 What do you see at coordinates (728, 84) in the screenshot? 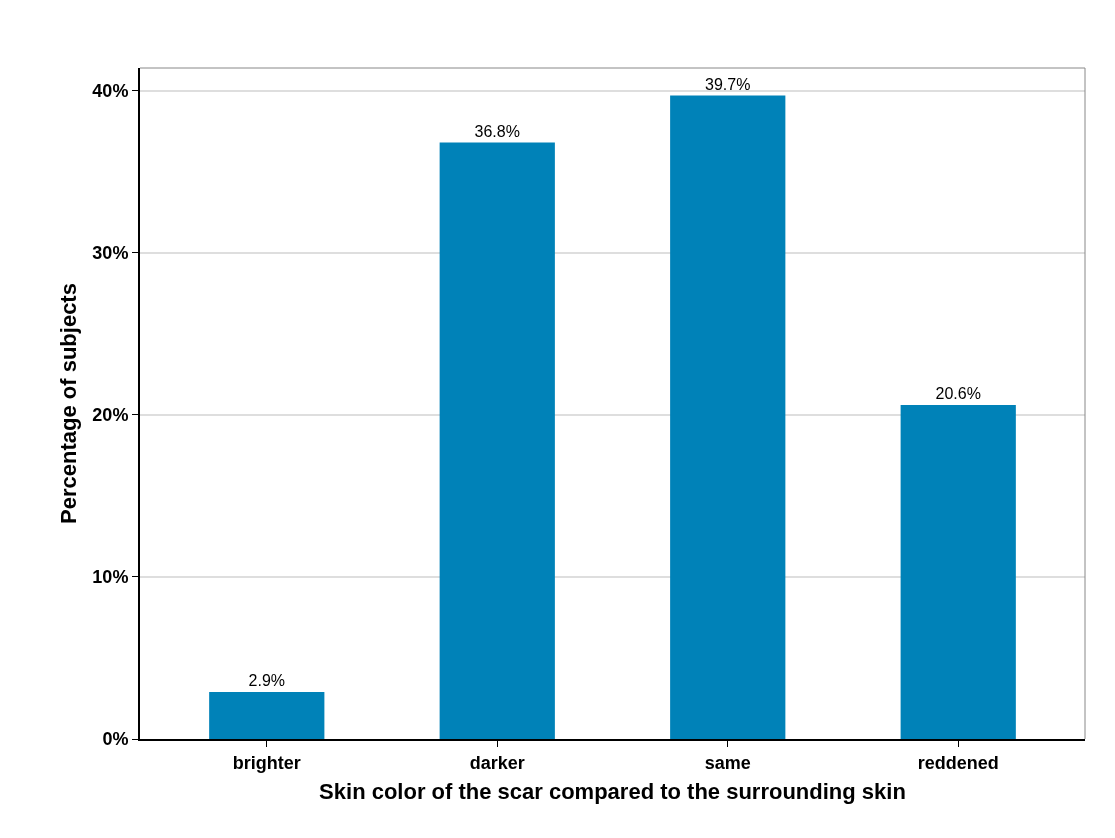
I see `data-label: 39.7%` at bounding box center [728, 84].